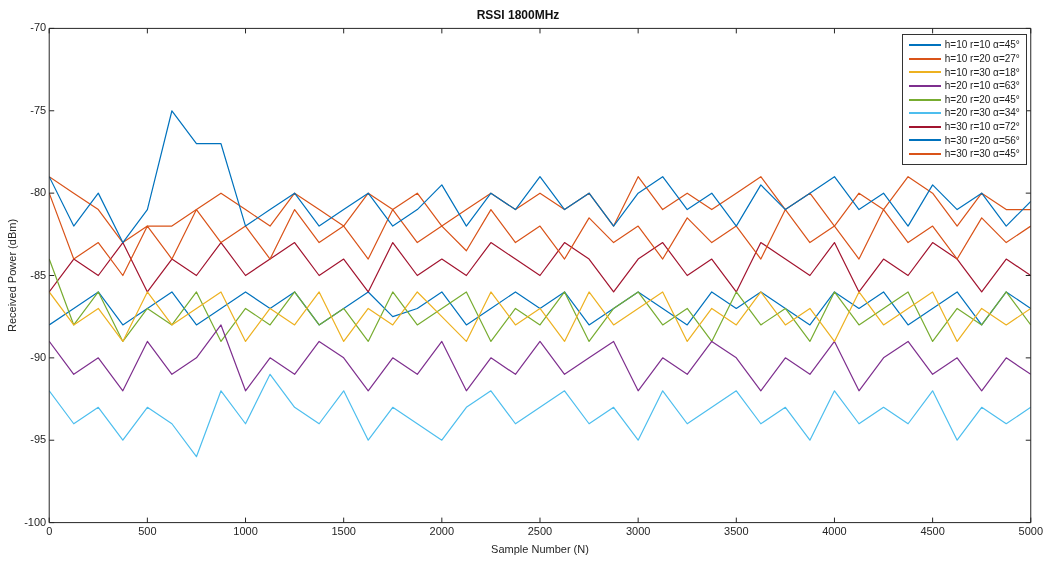 The height and width of the screenshot is (561, 1046). What do you see at coordinates (982, 126) in the screenshot?
I see `legend-label: h=30 r=10 α=72°` at bounding box center [982, 126].